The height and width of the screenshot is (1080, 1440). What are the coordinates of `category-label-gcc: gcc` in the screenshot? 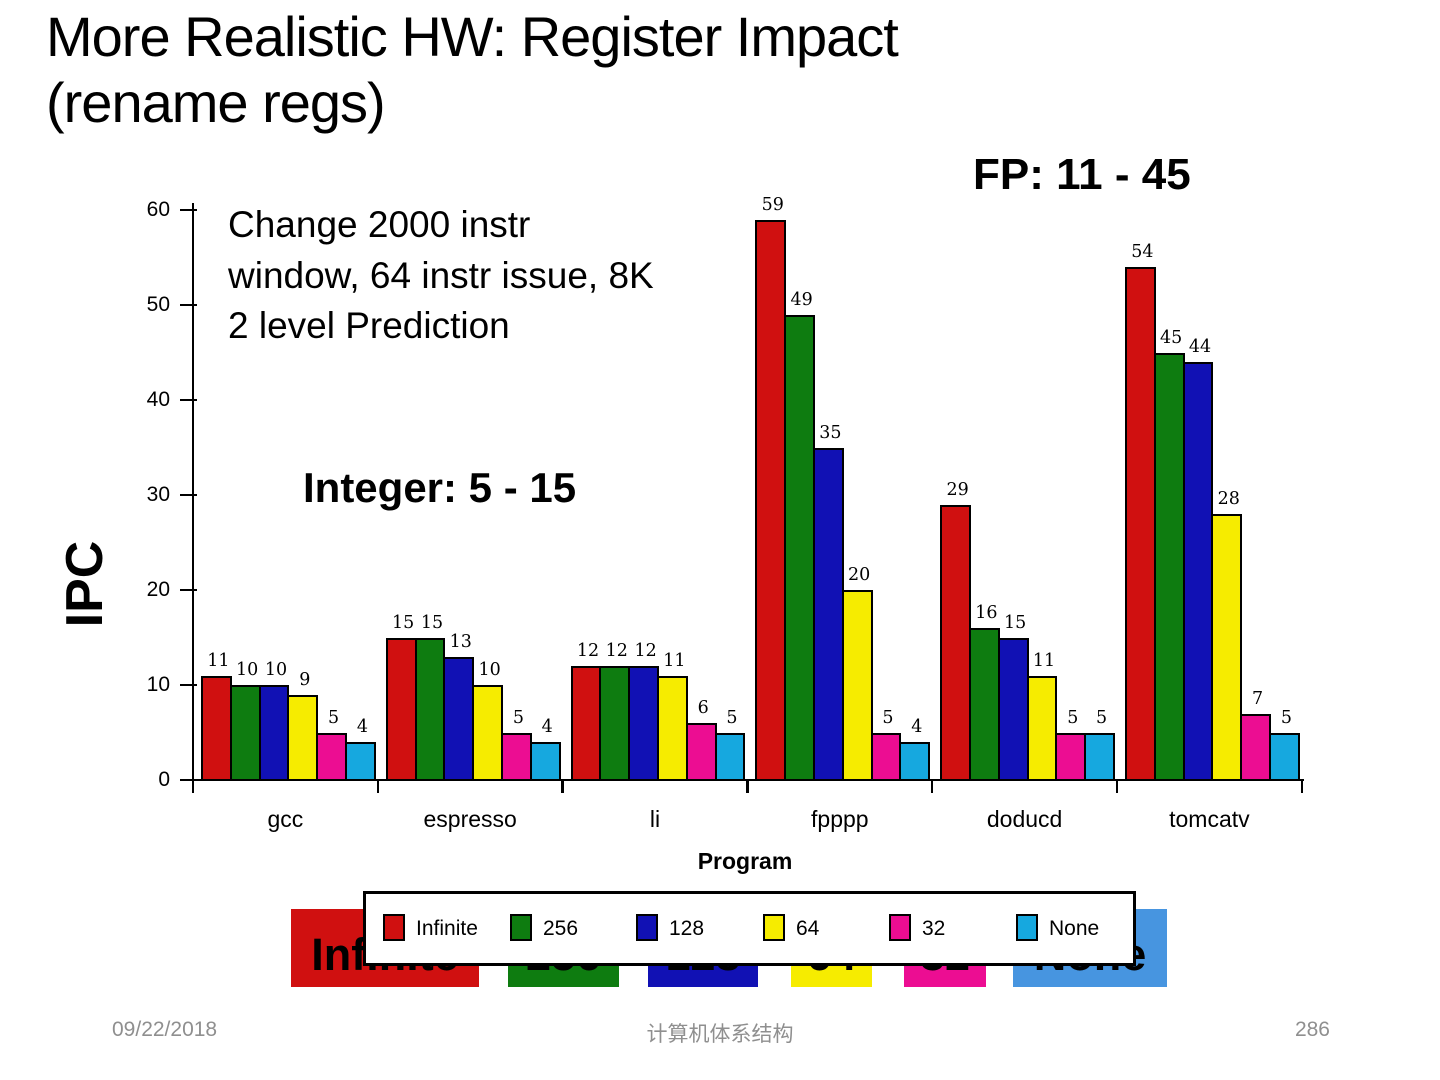 It's located at (285, 819).